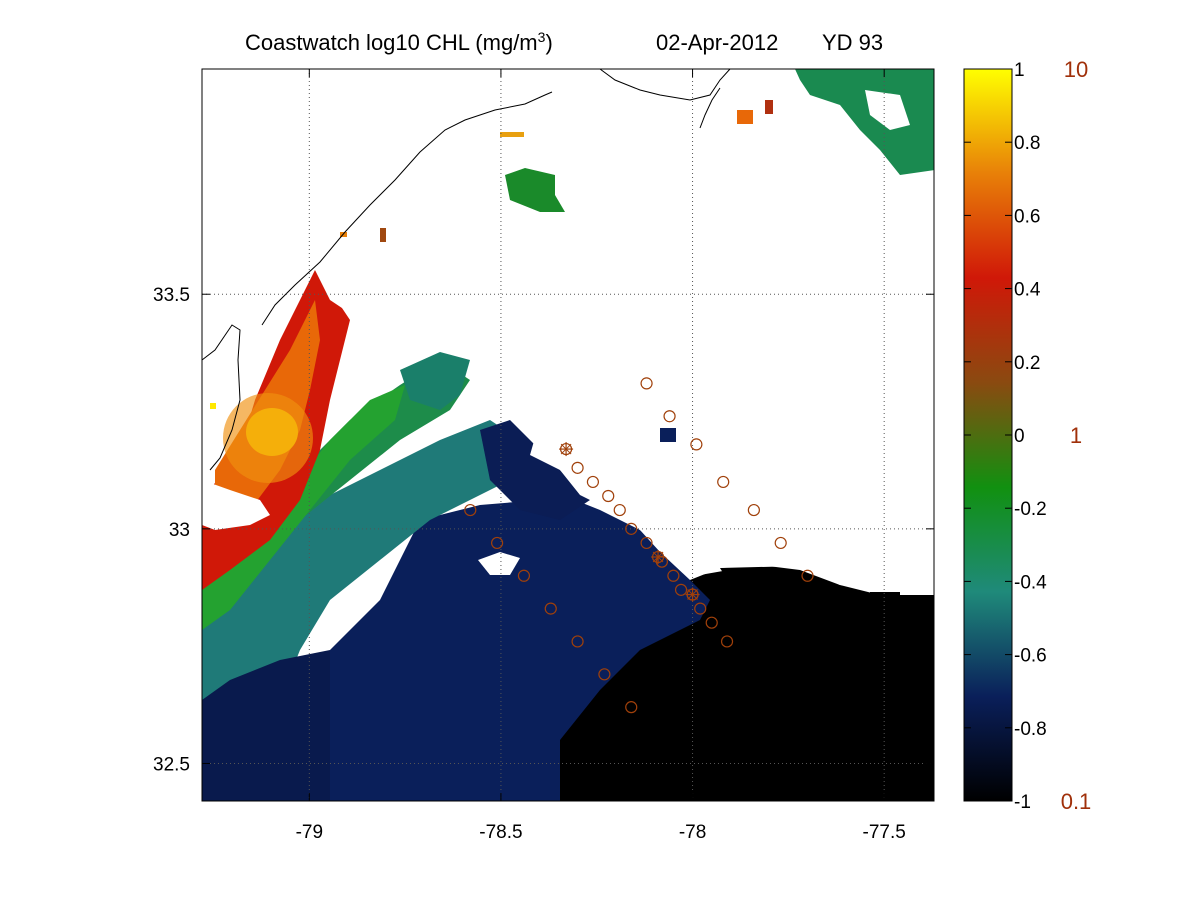  Describe the element at coordinates (827, 602) in the screenshot. I see `offshore-black-patch` at that location.